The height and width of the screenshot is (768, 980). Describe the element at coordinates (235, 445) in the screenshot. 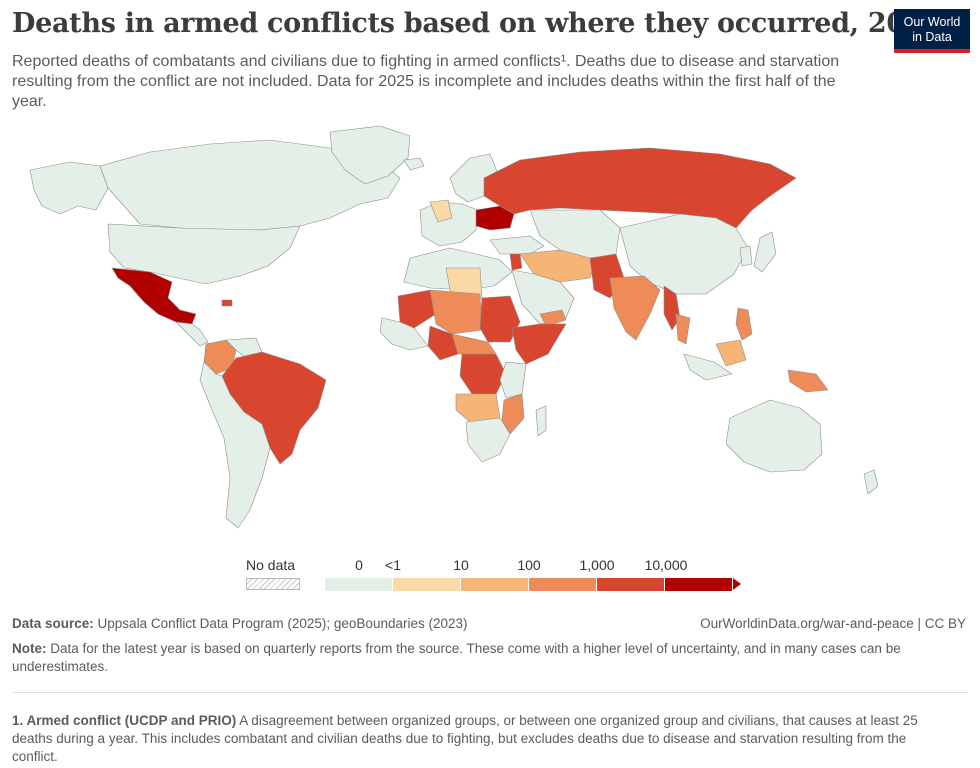

I see `region-andes` at that location.